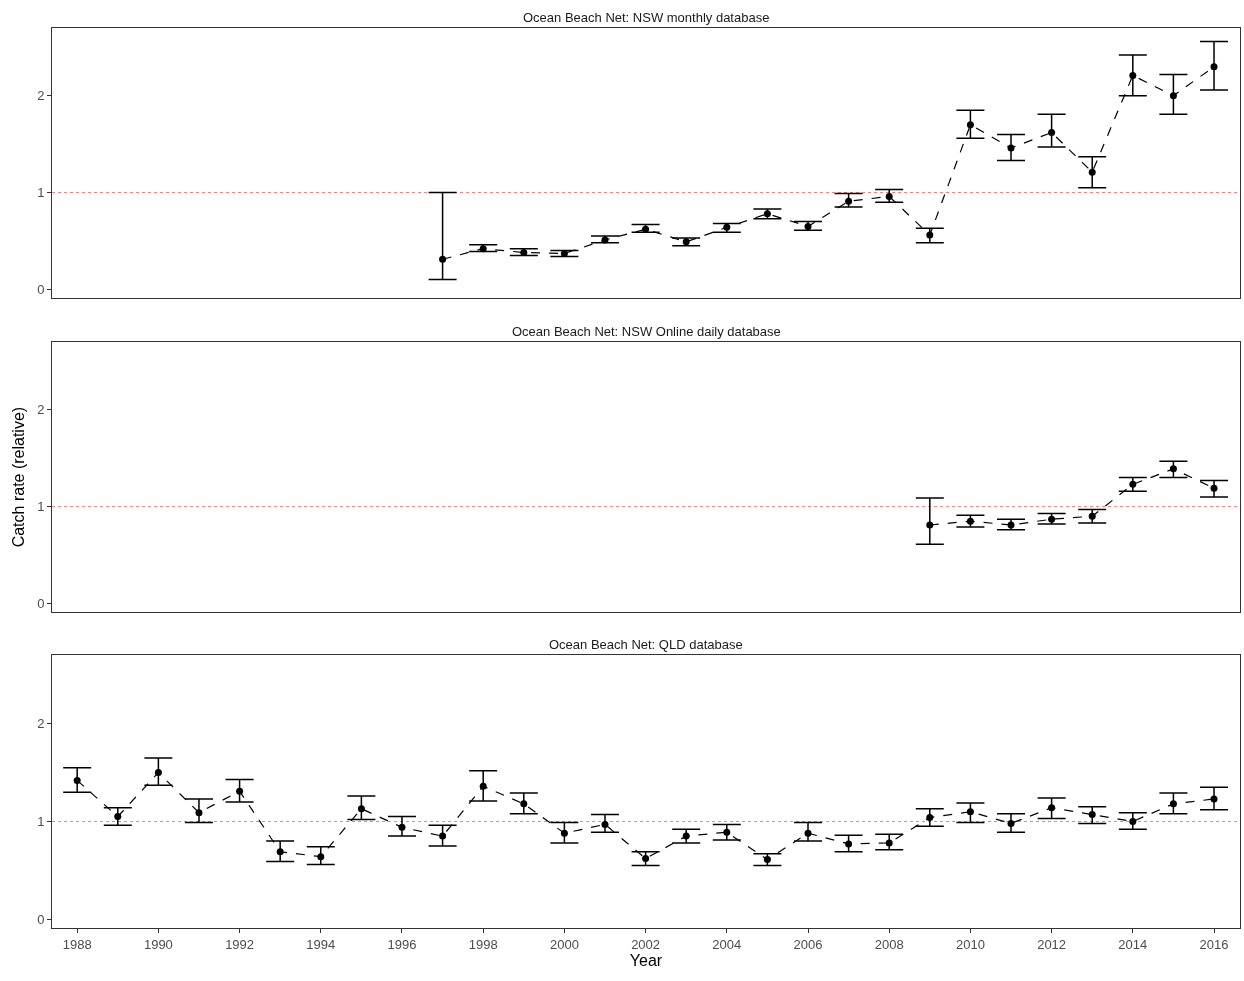 The image size is (1244, 981). What do you see at coordinates (646, 644) in the screenshot?
I see `chart-title: Ocean Beach Net: QLD database` at bounding box center [646, 644].